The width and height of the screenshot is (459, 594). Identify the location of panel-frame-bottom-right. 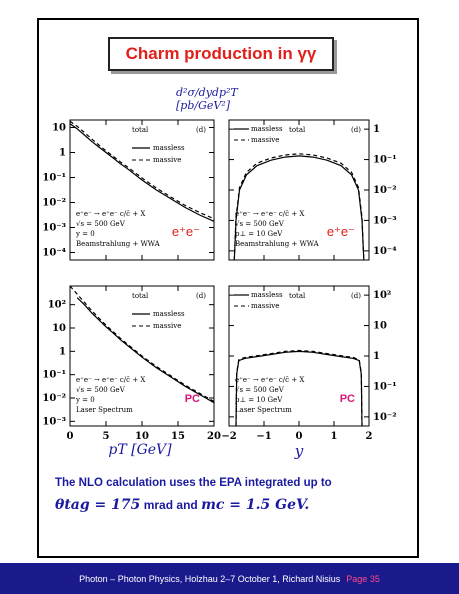
(299, 356).